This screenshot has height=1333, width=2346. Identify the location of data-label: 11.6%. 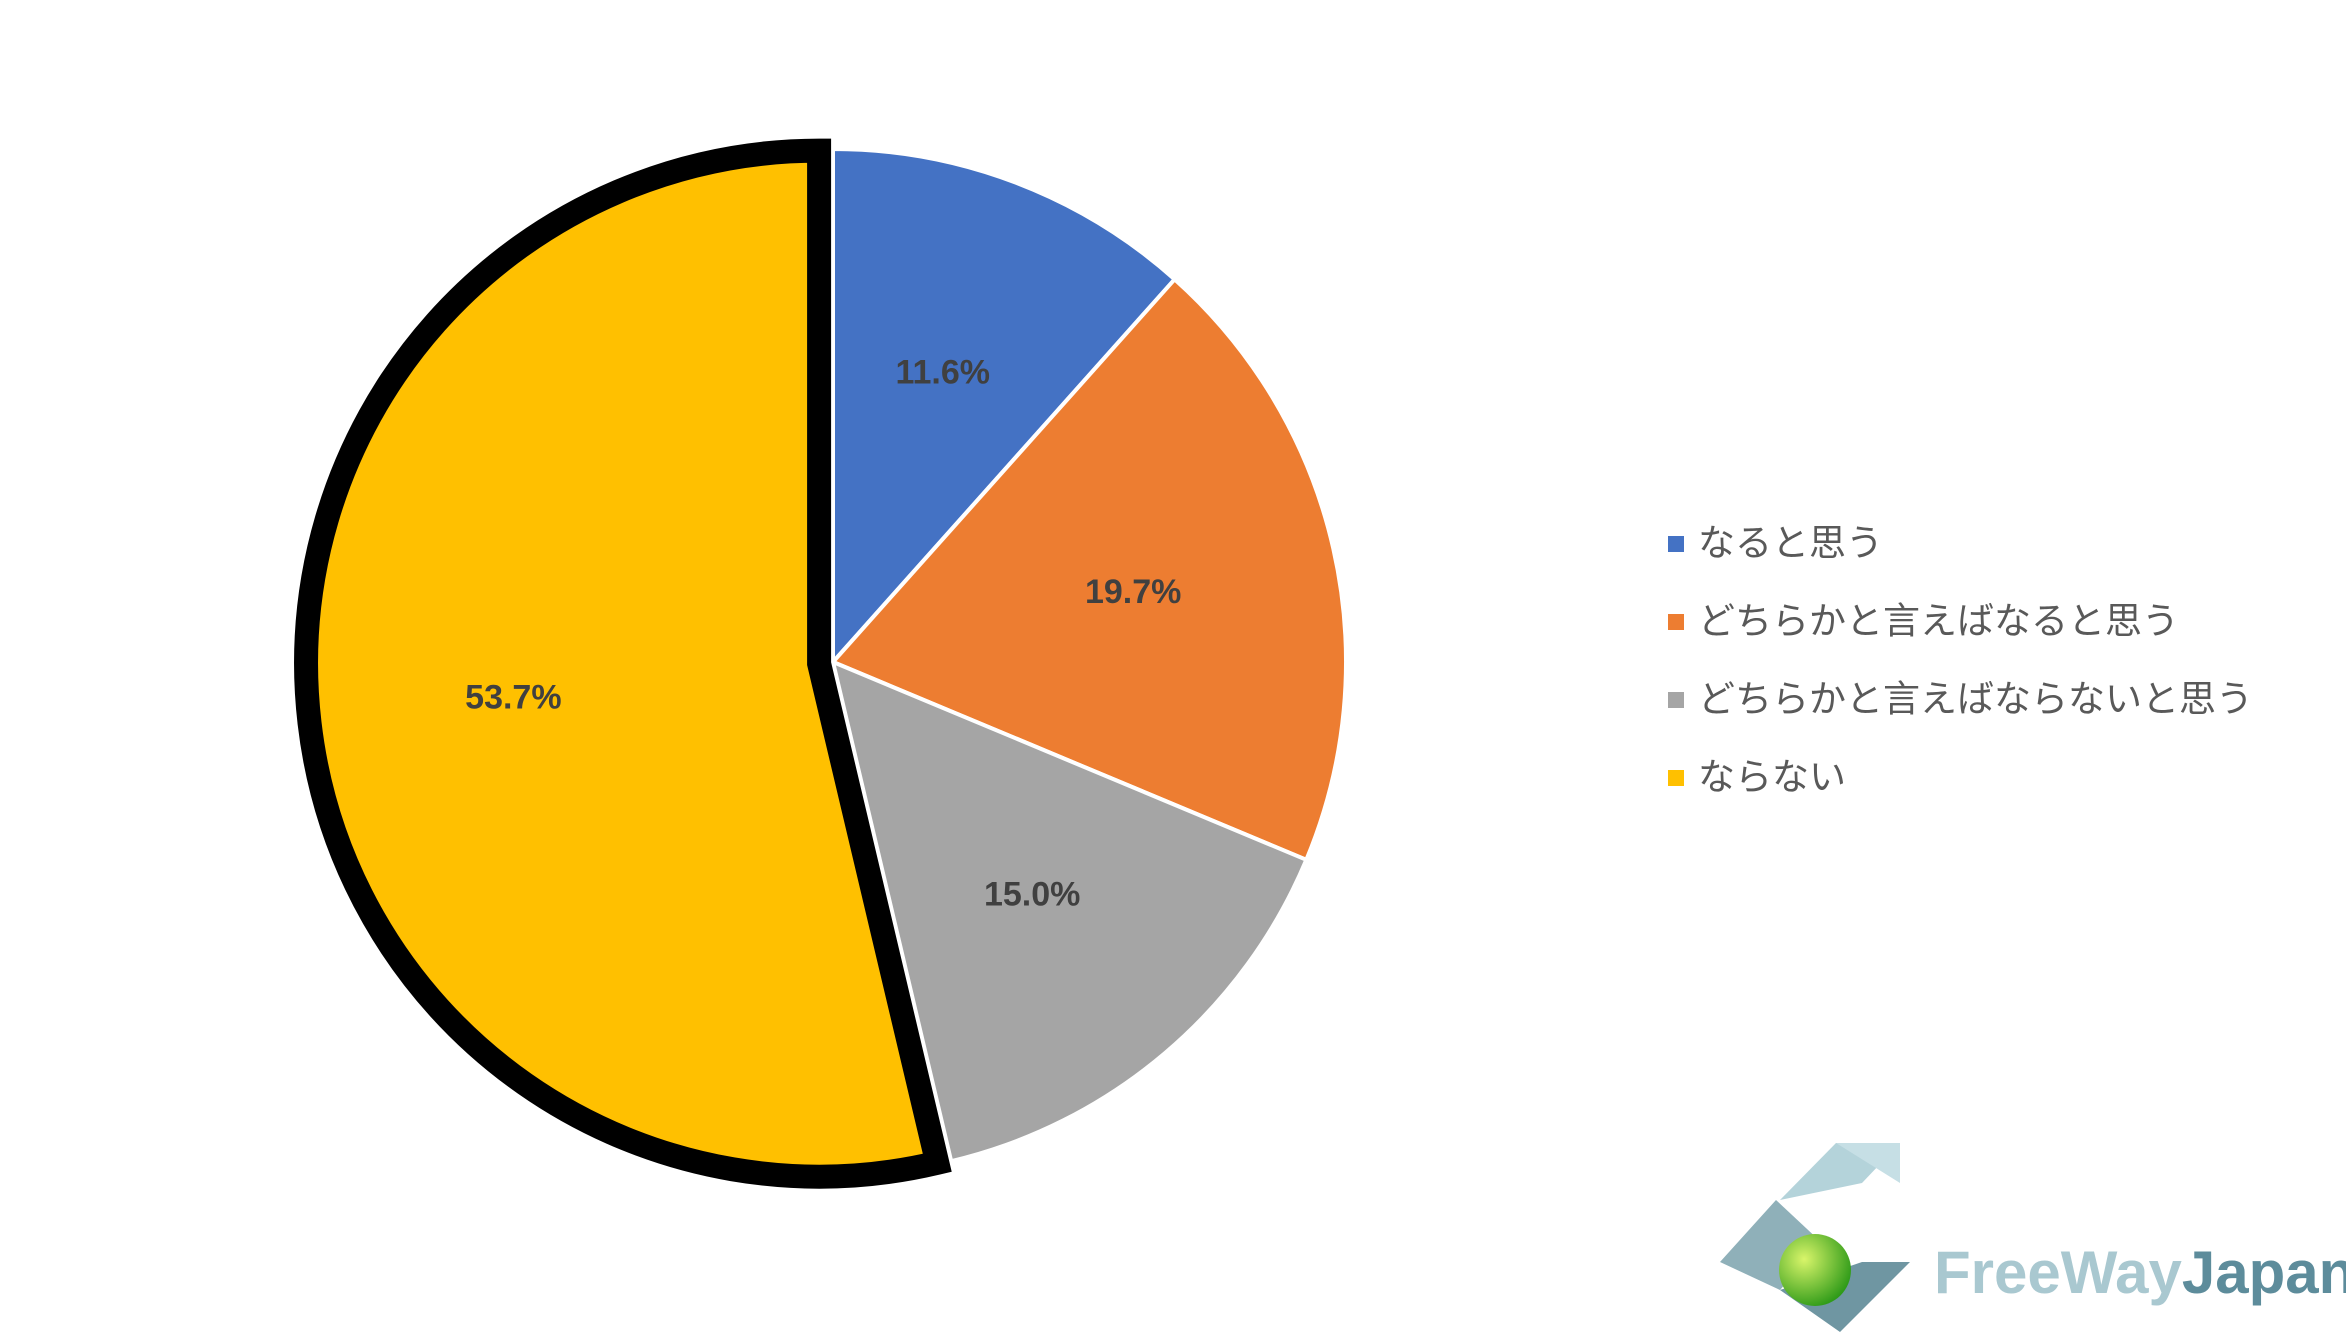
(942, 372).